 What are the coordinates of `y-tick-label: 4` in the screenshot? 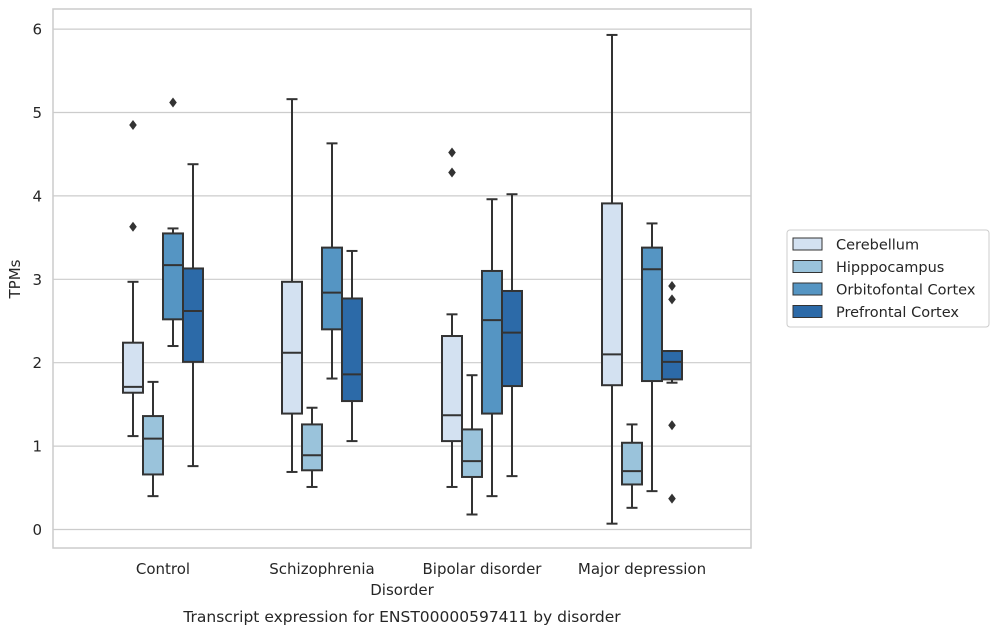 It's located at (37, 196).